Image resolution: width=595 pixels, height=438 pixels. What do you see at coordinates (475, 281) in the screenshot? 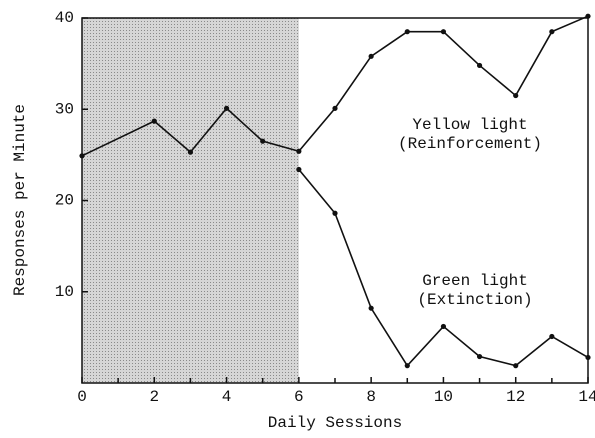
I see `series-label: Green light` at bounding box center [475, 281].